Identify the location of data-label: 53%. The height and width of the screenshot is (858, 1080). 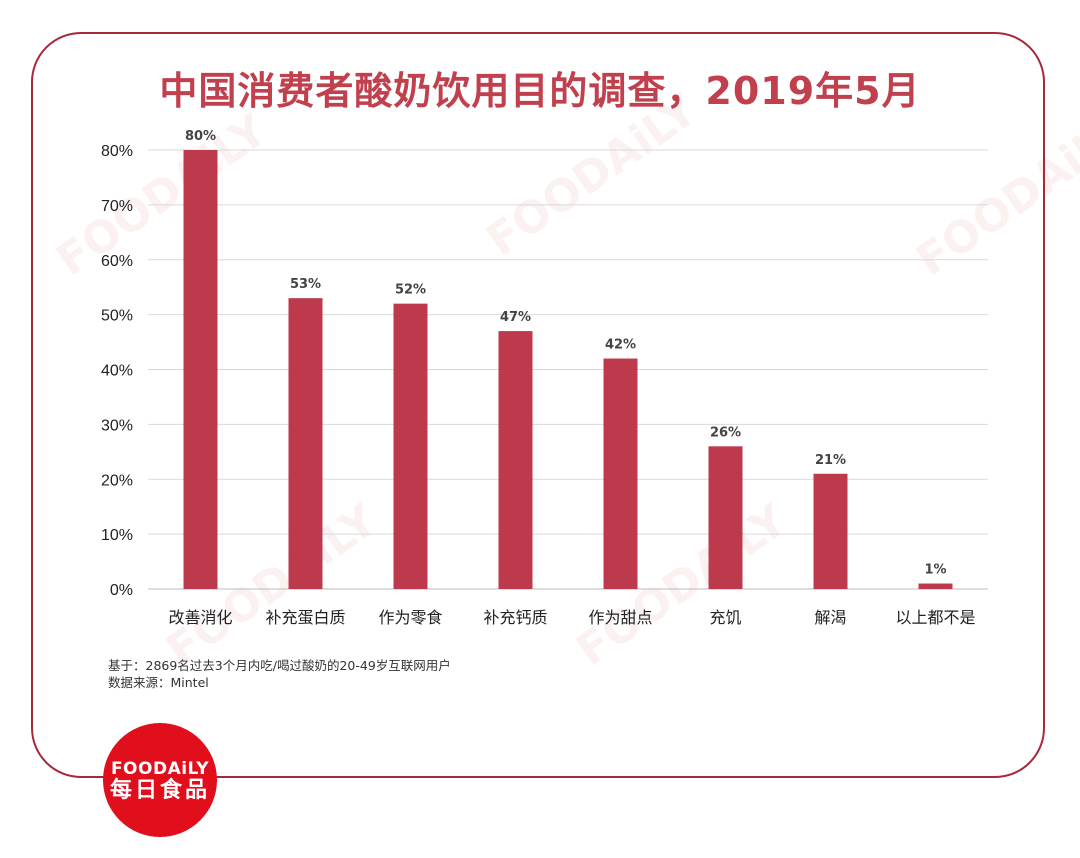
(305, 284).